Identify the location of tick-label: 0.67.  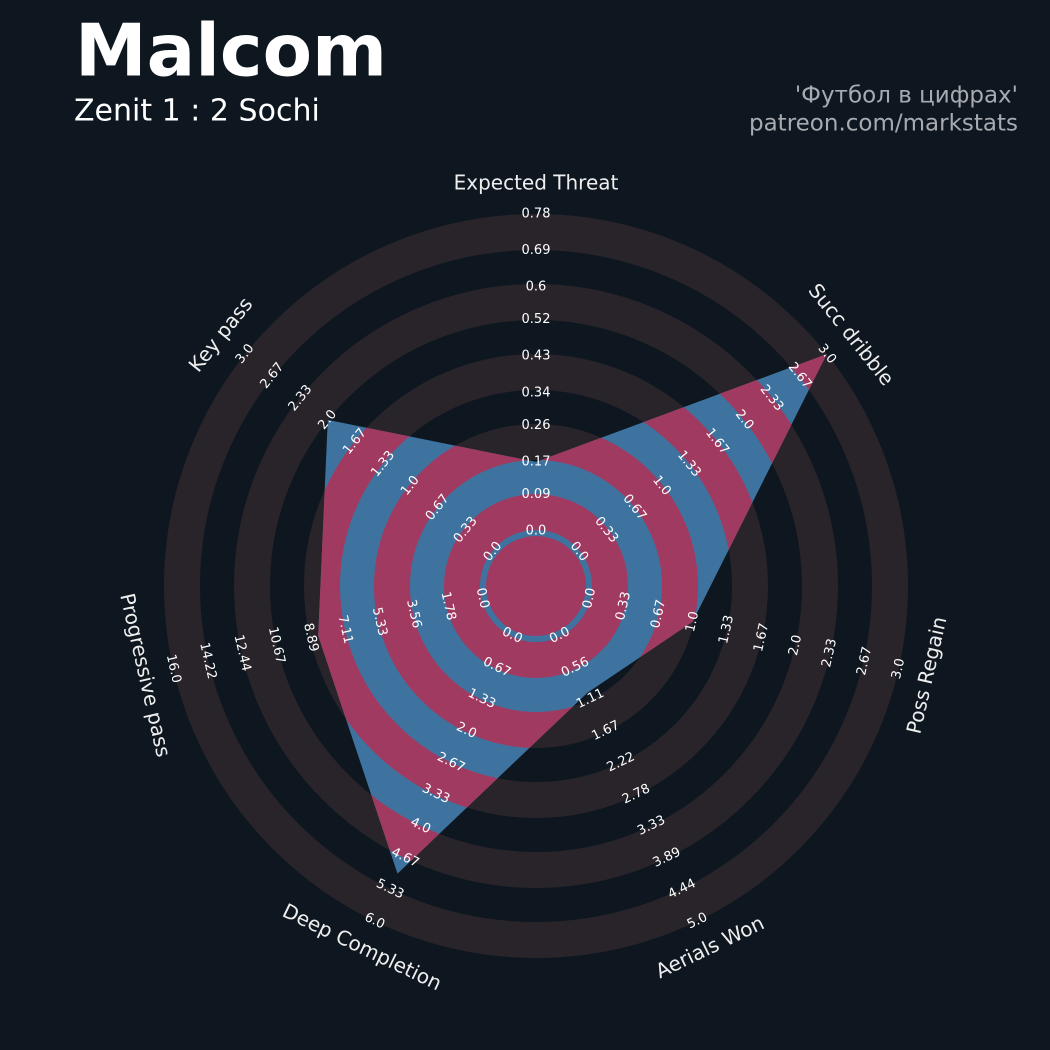
(658, 614).